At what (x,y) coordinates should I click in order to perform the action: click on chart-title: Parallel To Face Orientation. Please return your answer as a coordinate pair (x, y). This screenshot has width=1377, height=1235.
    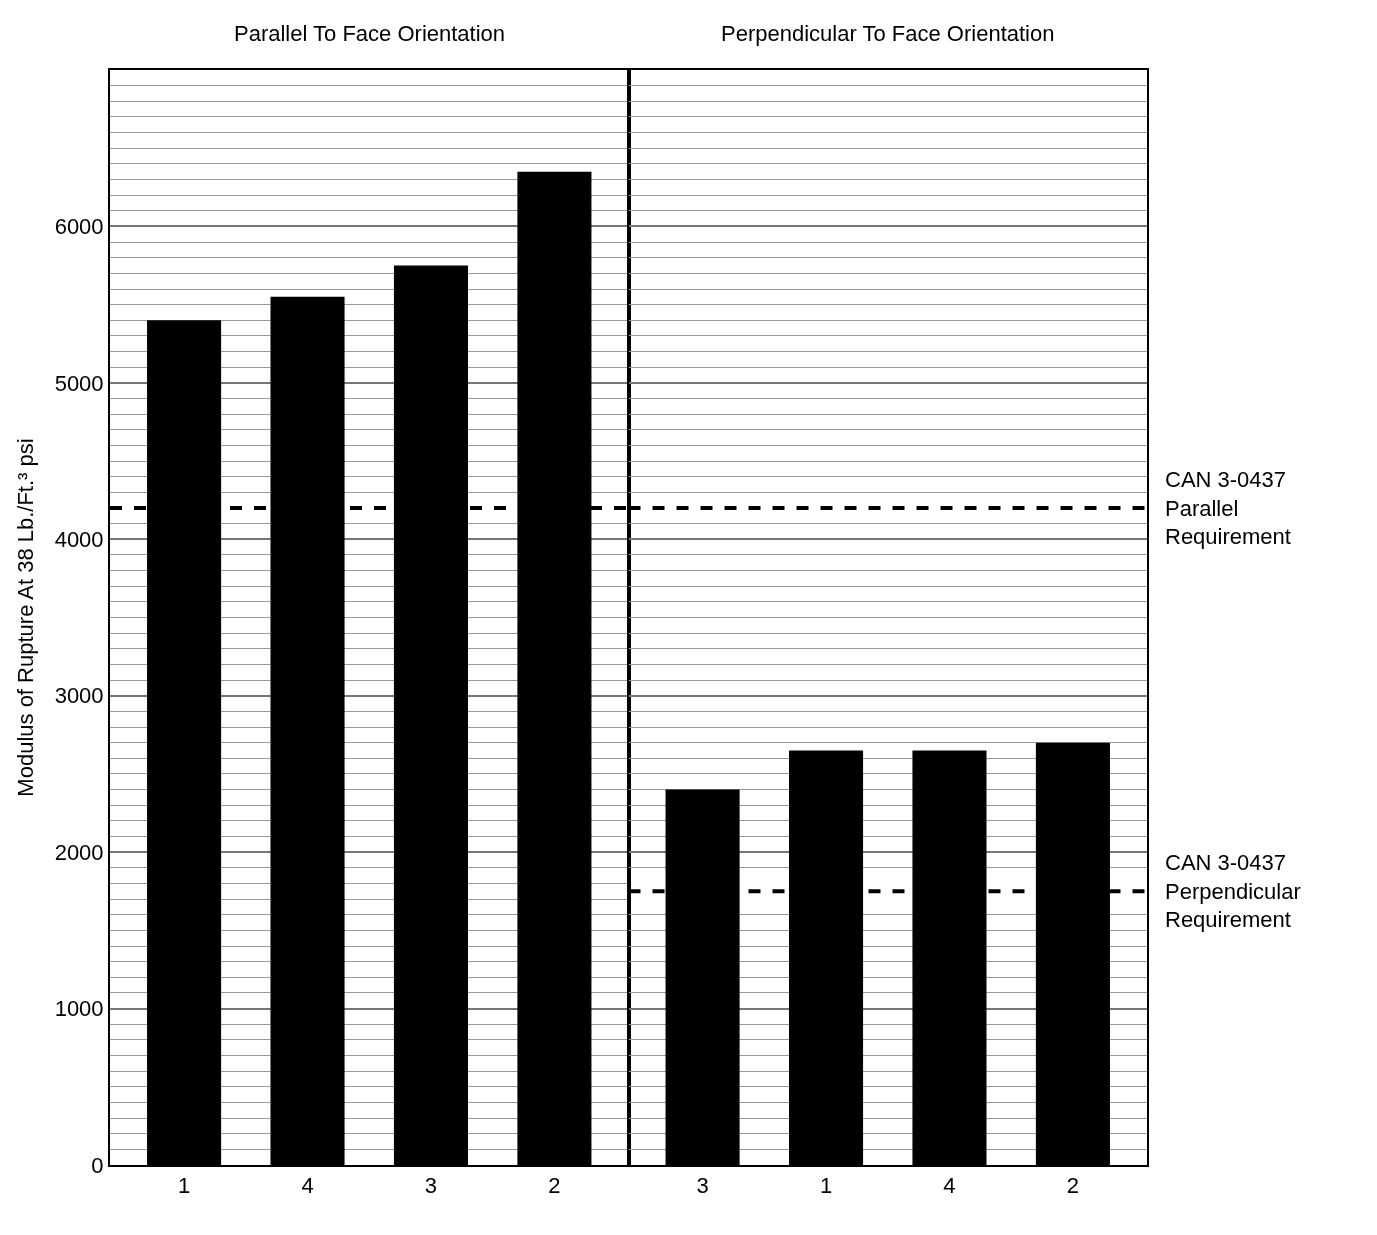
    Looking at the image, I should click on (370, 33).